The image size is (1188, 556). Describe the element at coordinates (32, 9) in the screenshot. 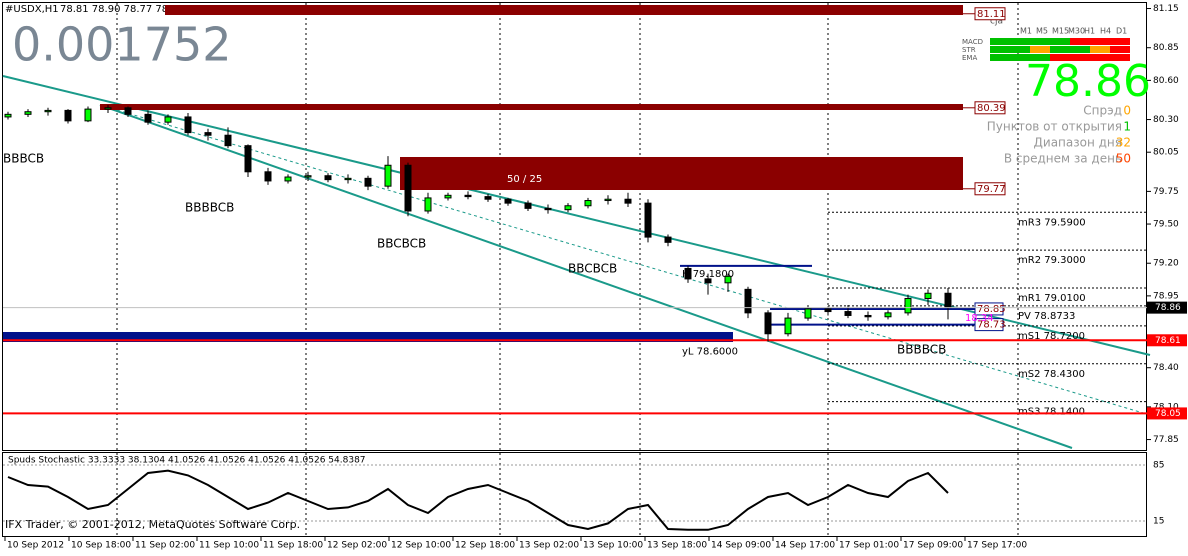

I see `symbol: #USDX,H1` at that location.